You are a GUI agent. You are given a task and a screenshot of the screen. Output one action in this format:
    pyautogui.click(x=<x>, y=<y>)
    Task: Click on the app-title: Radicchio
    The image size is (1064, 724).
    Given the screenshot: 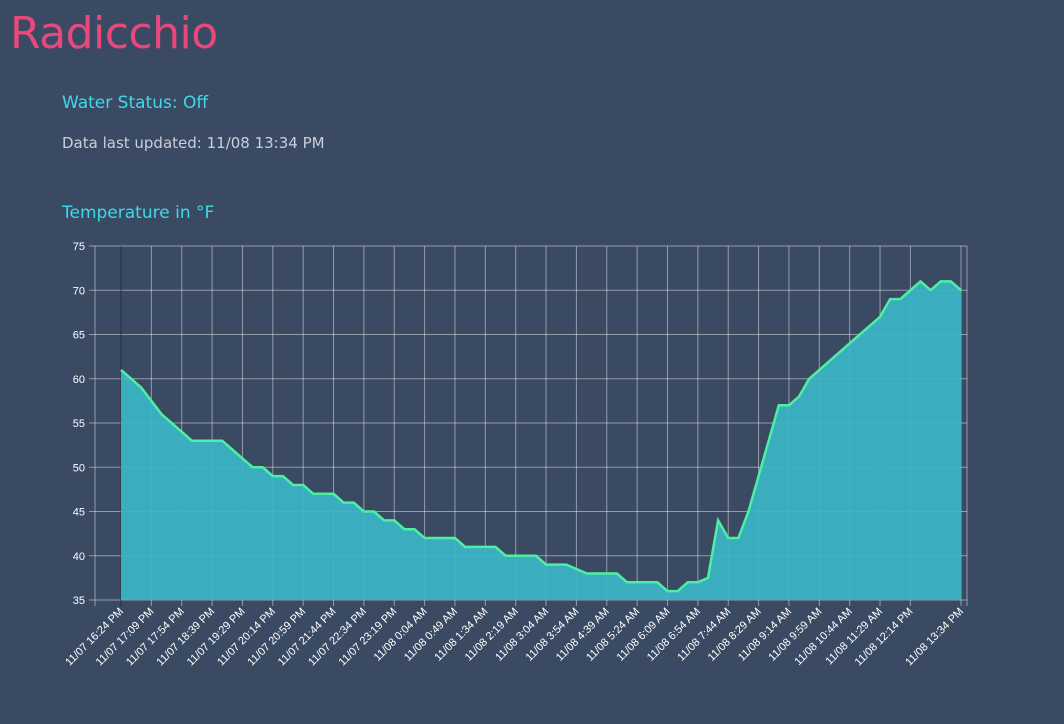 What is the action you would take?
    pyautogui.click(x=114, y=33)
    